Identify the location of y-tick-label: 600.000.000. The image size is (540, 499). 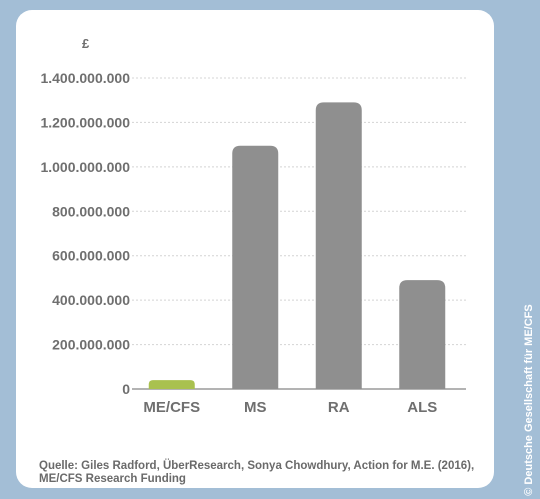
(91, 256).